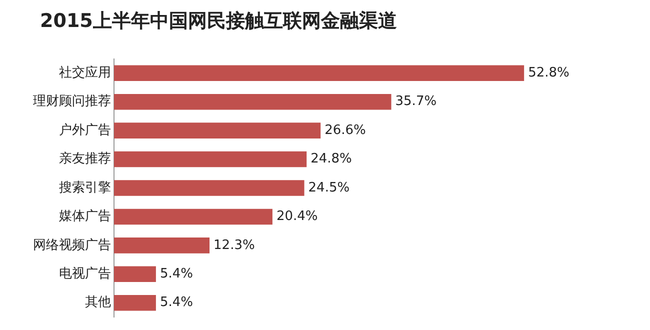 The image size is (650, 330). Describe the element at coordinates (72, 245) in the screenshot. I see `y-tick-label: 网络视频广告` at that location.